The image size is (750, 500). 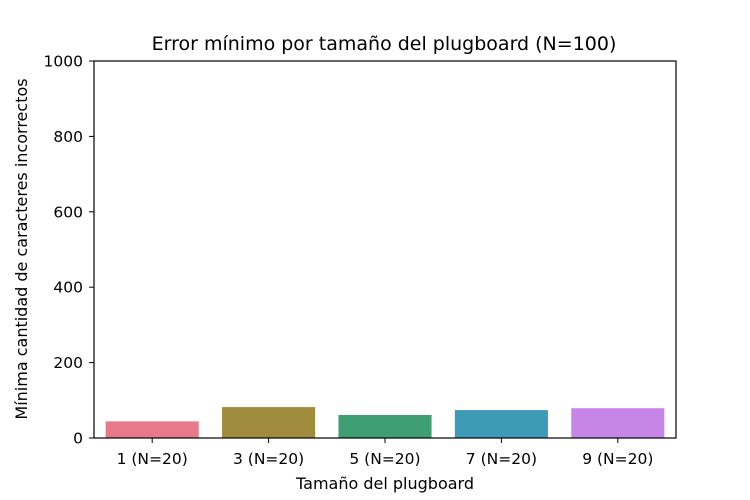 I want to click on y-tick-label: 600, so click(x=68, y=212).